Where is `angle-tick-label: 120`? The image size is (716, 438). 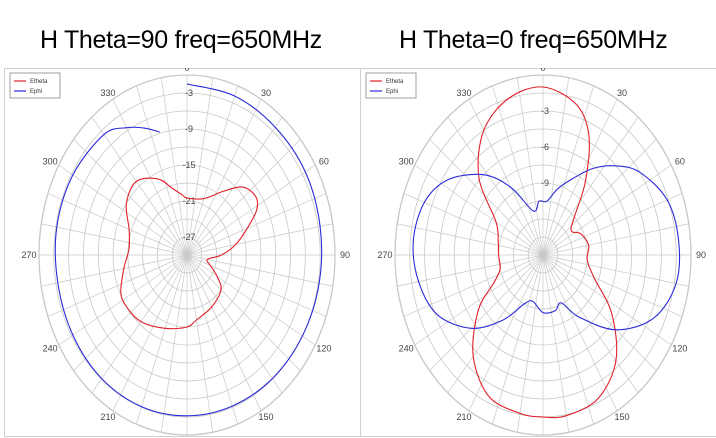
angle-tick-label: 120 is located at coordinates (323, 349).